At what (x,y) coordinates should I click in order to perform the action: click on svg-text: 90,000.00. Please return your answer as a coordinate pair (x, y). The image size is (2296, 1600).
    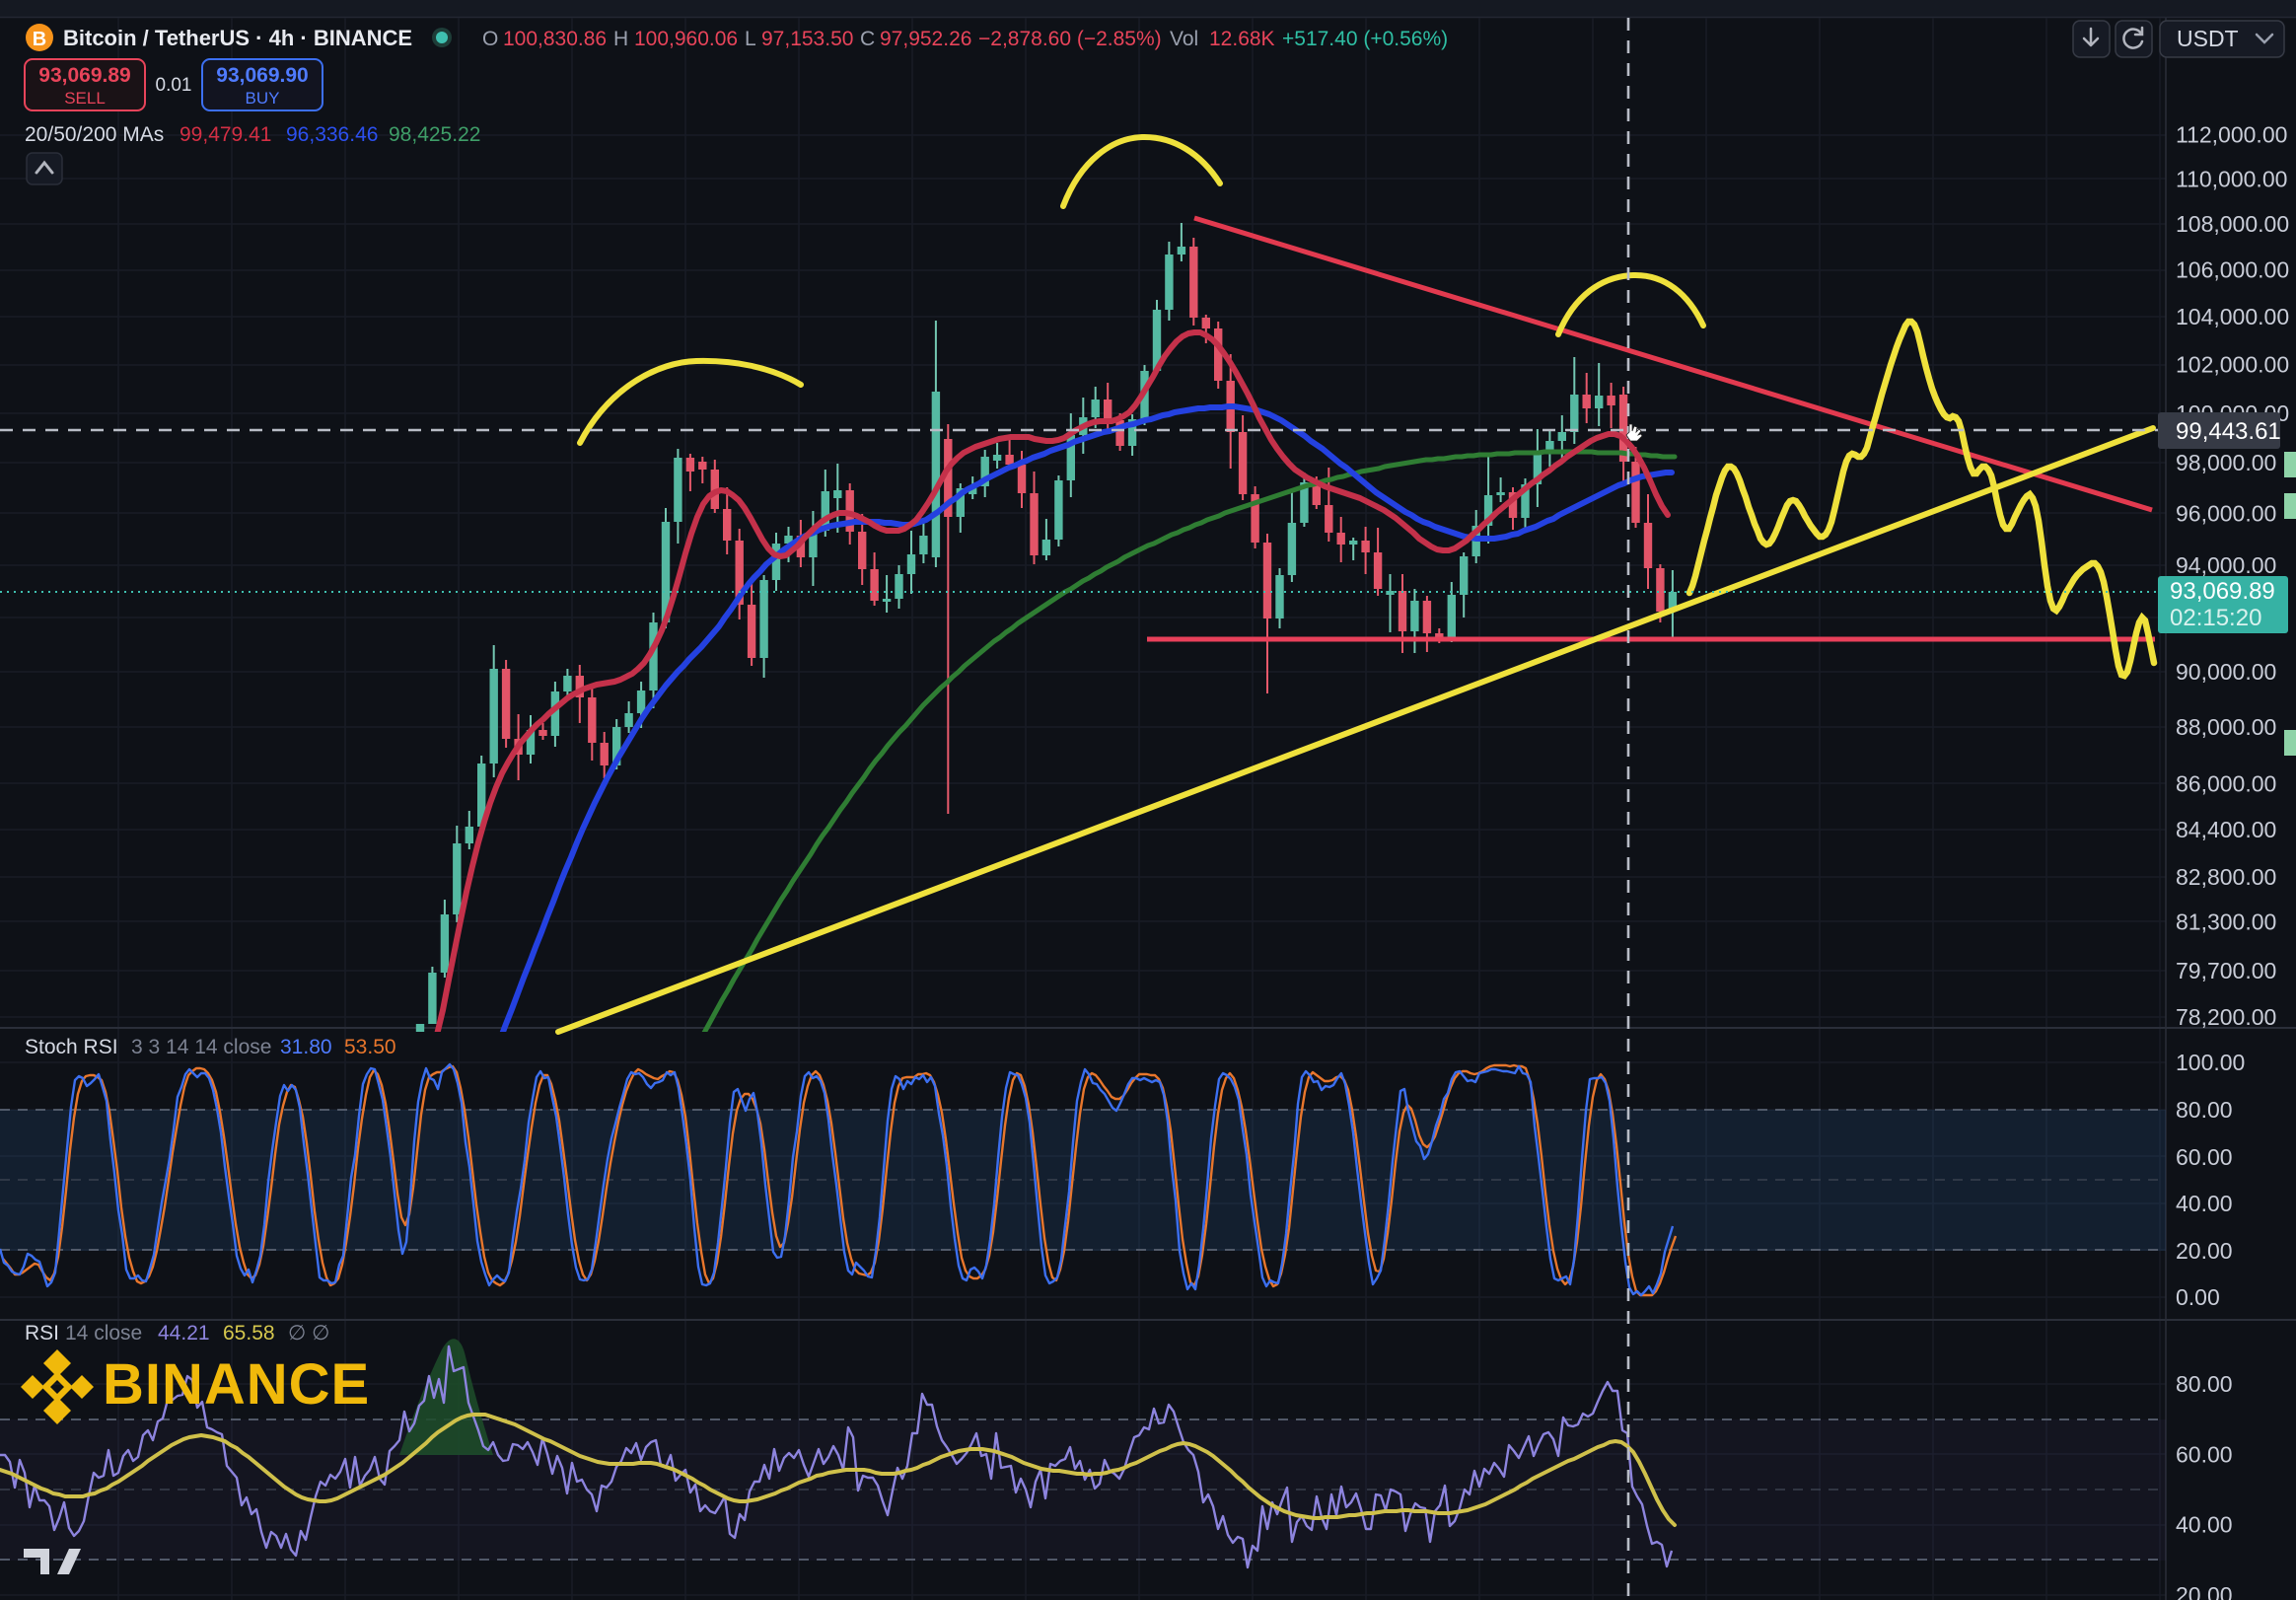
    Looking at the image, I should click on (2226, 672).